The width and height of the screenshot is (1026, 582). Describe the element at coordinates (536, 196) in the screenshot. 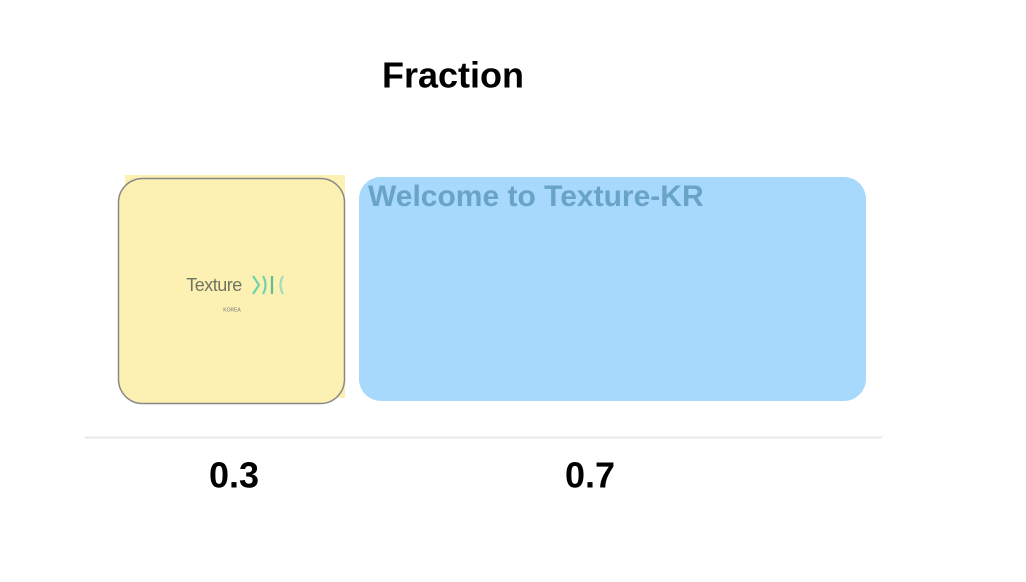

I see `welcome-text: Welcome to Texture-KR` at that location.